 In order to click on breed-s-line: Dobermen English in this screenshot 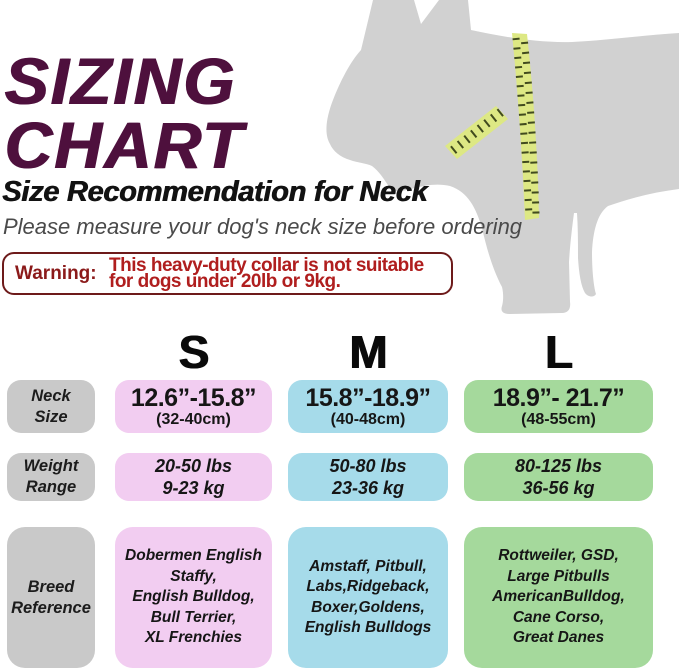, I will do `click(193, 556)`.